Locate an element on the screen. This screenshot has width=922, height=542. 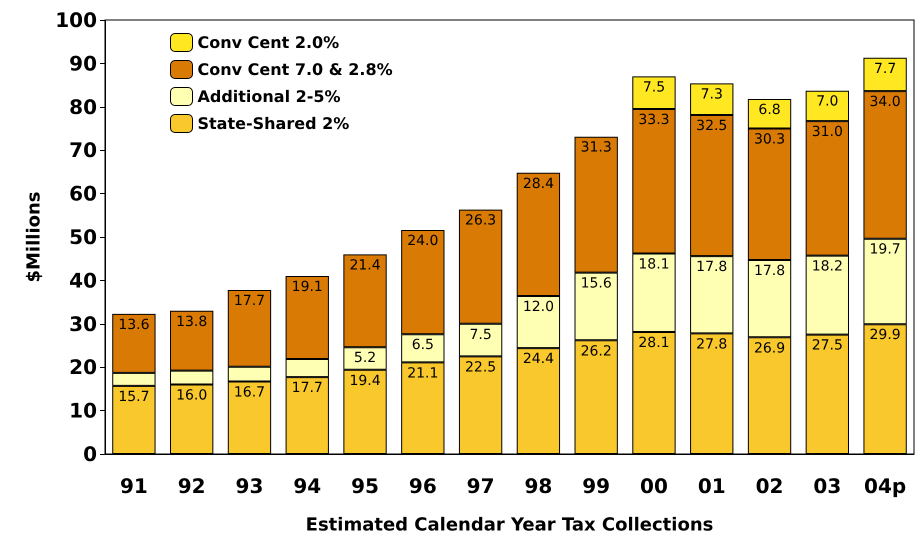
data-label: 7.0 is located at coordinates (827, 102).